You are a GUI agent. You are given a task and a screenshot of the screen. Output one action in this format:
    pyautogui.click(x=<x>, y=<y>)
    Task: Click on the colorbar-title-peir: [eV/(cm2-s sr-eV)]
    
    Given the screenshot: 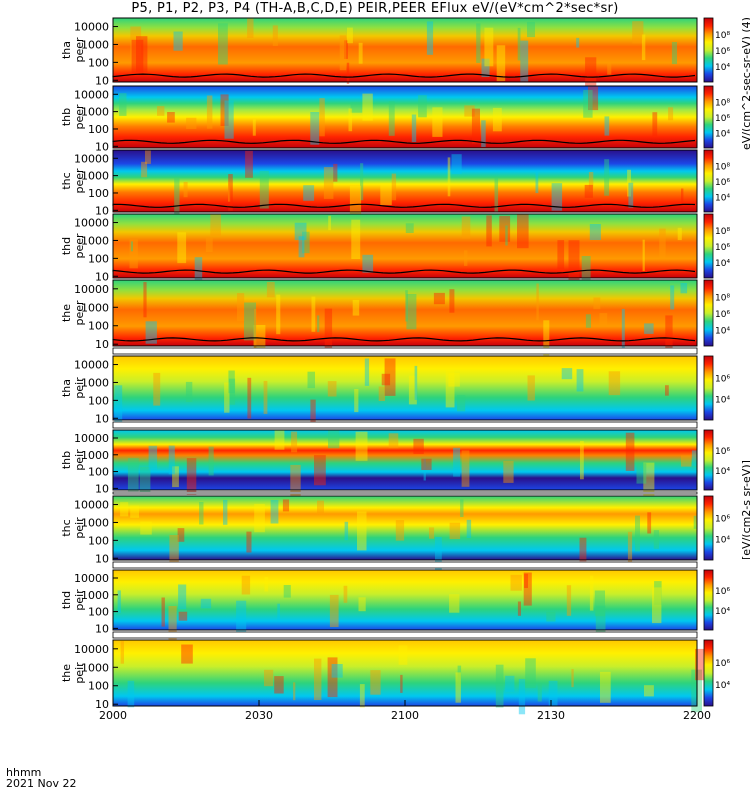 What is the action you would take?
    pyautogui.click(x=745, y=510)
    